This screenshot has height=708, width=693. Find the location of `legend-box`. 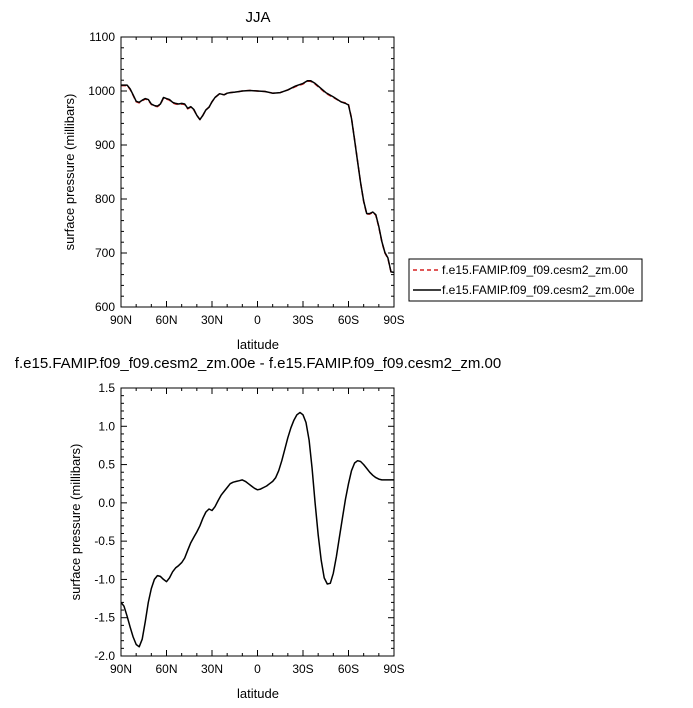

legend-box is located at coordinates (525, 280).